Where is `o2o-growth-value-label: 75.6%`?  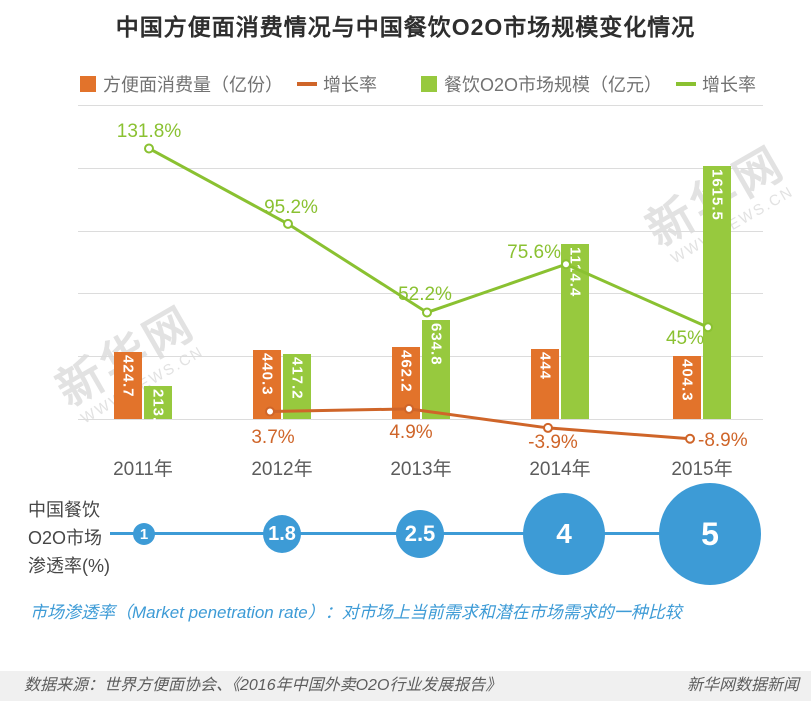 o2o-growth-value-label: 75.6% is located at coordinates (534, 253).